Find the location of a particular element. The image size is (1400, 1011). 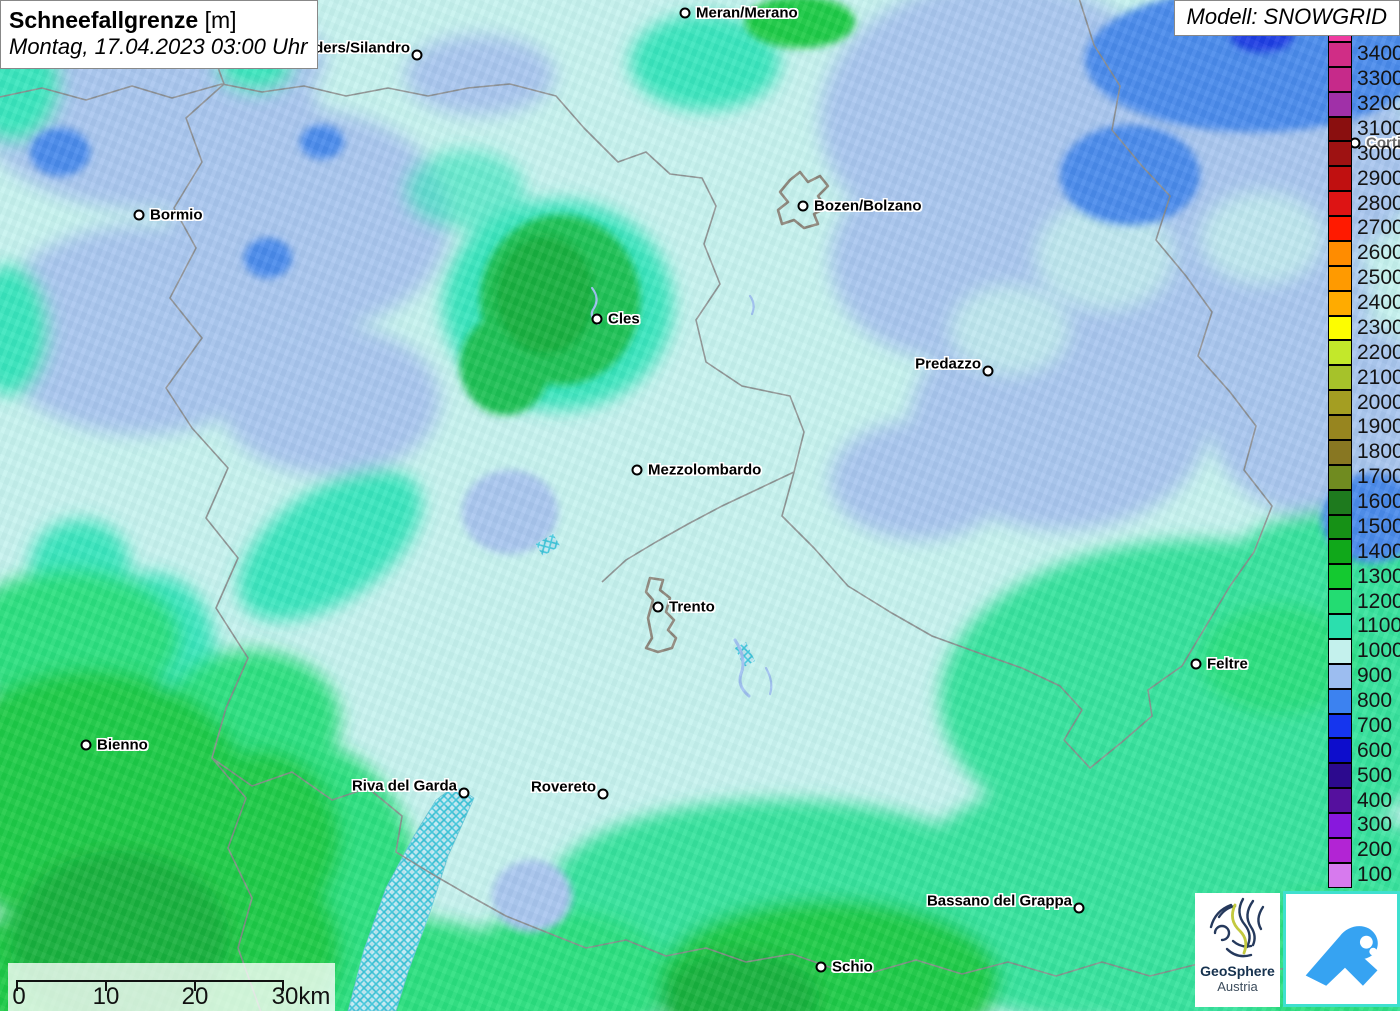

legend-entry: 2400 is located at coordinates (1364, 303).